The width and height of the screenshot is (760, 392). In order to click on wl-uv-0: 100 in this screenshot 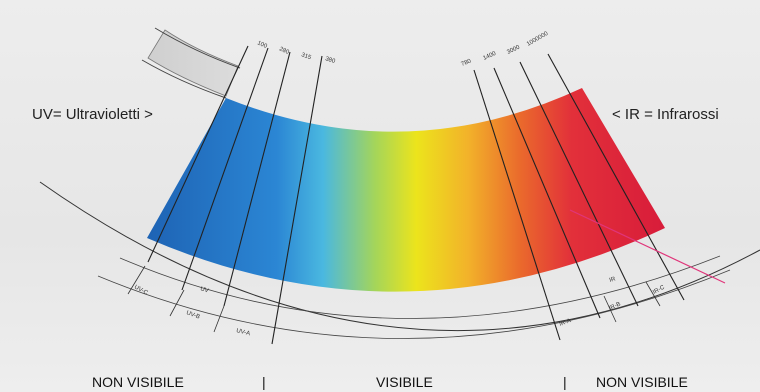, I will do `click(262, 45)`.